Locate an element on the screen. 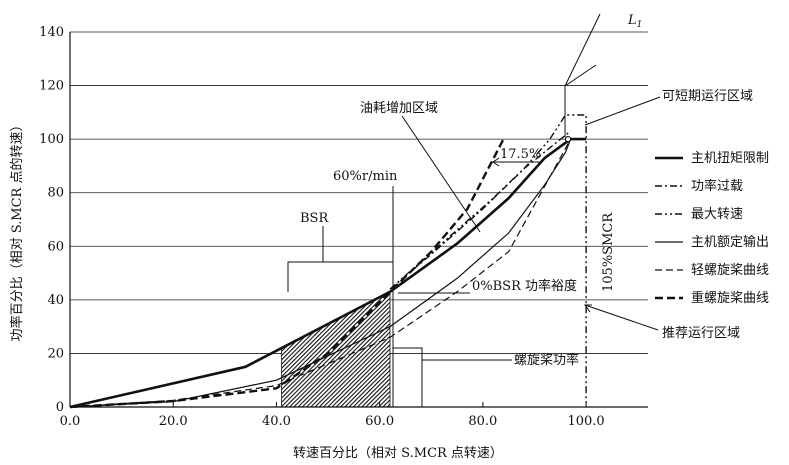 The image size is (789, 465). legend-label-5: 轻螺旋桨曲线 is located at coordinates (730, 270).